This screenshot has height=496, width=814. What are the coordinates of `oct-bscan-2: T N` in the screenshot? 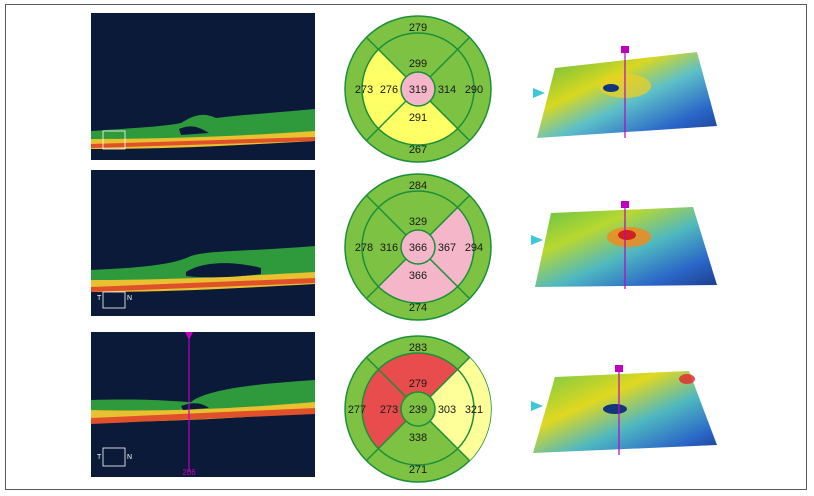 It's located at (203, 243).